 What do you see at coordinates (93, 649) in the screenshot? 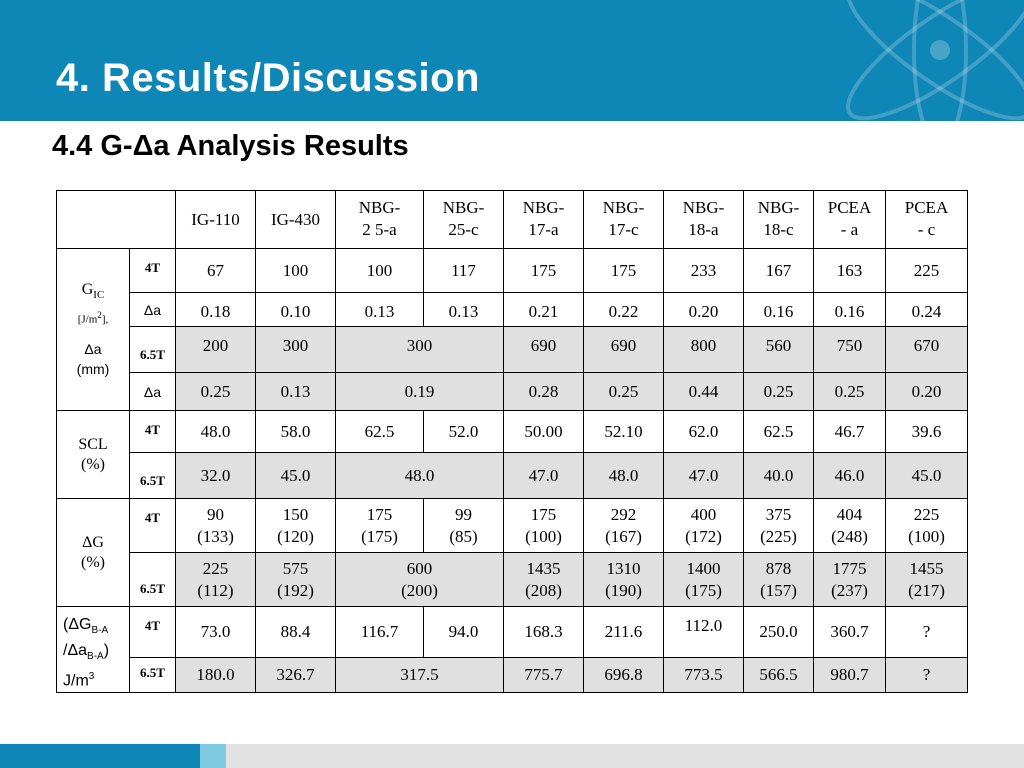
I see `ratio-row-header: (ΔGB-A /ΔaB-A) J/m3` at bounding box center [93, 649].